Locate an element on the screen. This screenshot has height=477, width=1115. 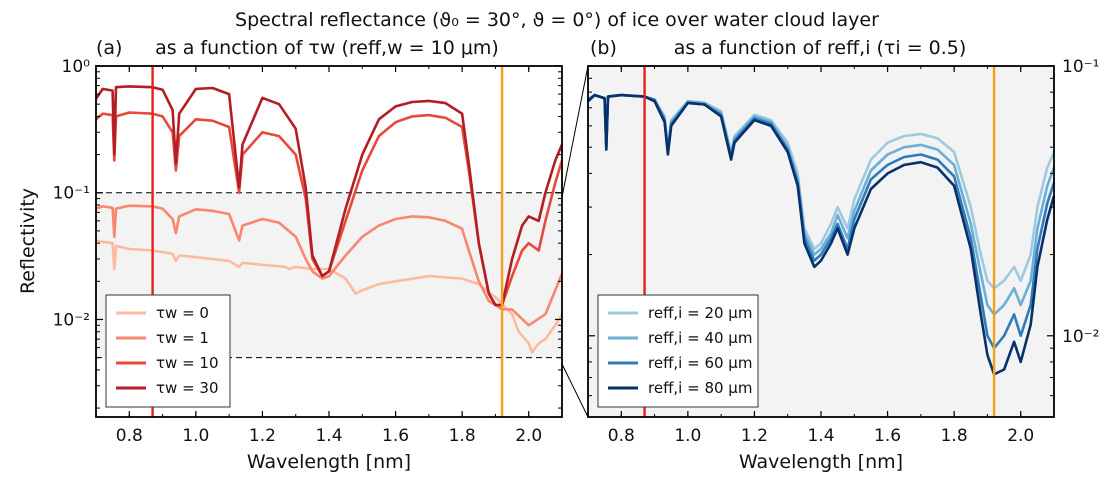
zoom-connector-top is located at coordinates (575, 131).